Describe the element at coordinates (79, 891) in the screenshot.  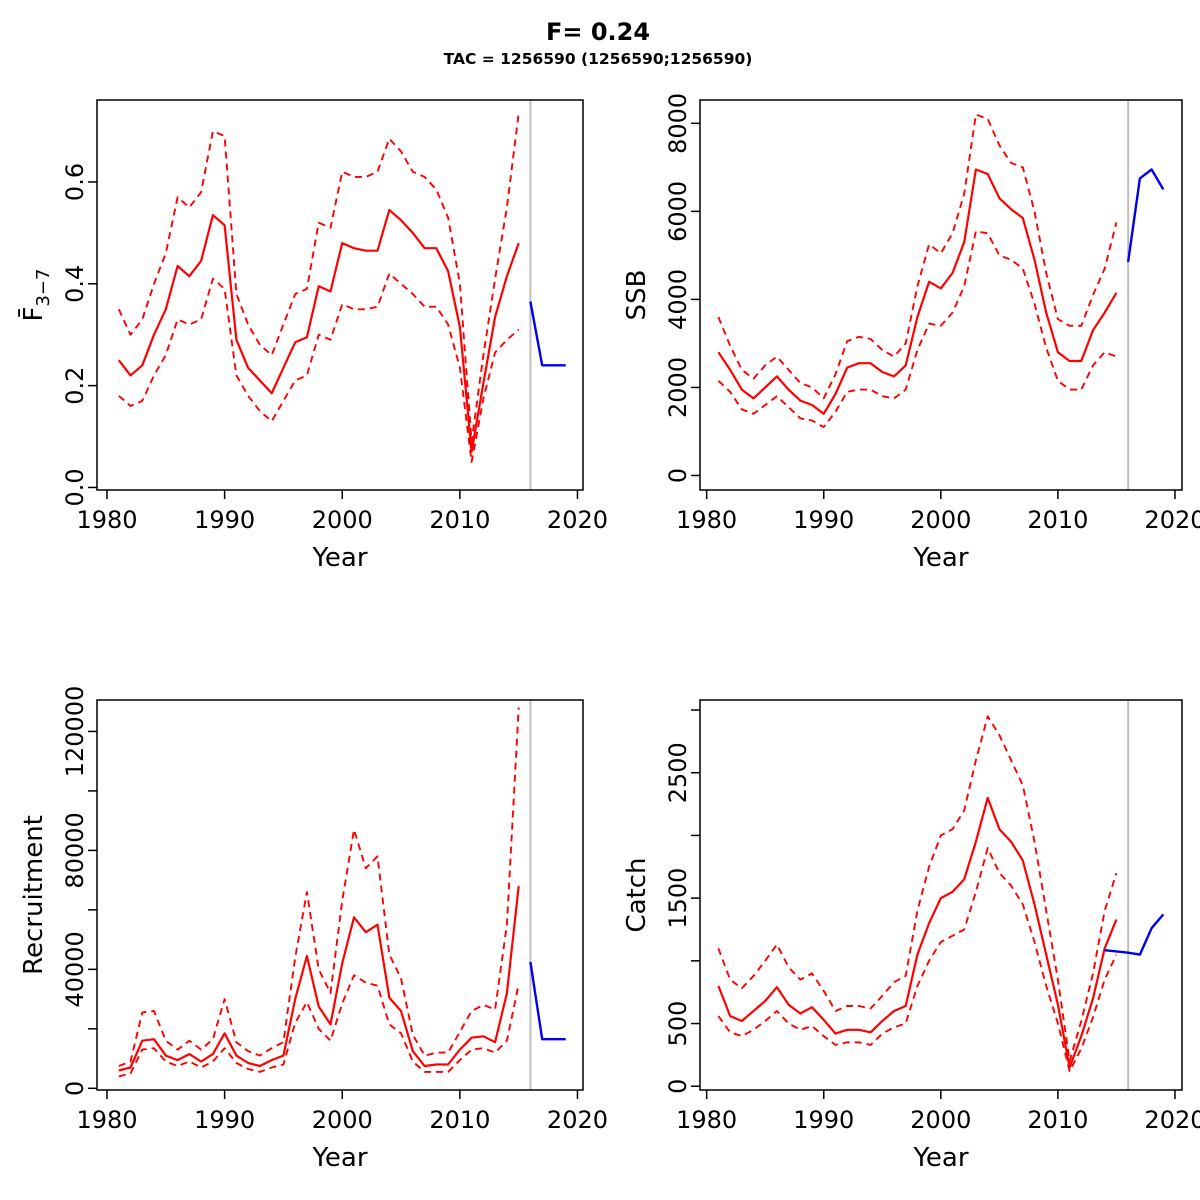
I see `y-axis: 0 40000 80000 120000` at that location.